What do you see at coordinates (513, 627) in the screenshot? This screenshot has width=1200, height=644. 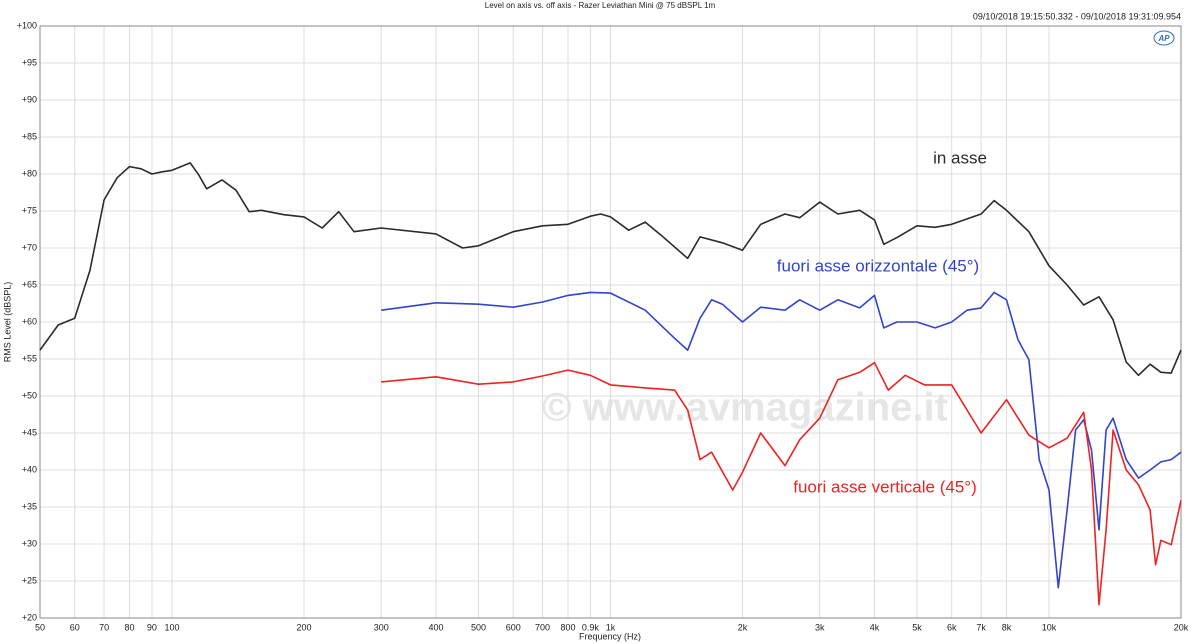 I see `x-tick-label: 600` at bounding box center [513, 627].